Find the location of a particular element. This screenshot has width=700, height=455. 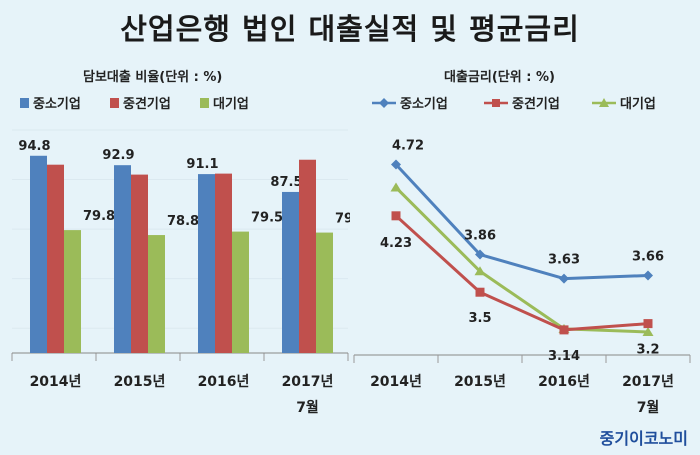

data-label: 78.8 is located at coordinates (183, 221).